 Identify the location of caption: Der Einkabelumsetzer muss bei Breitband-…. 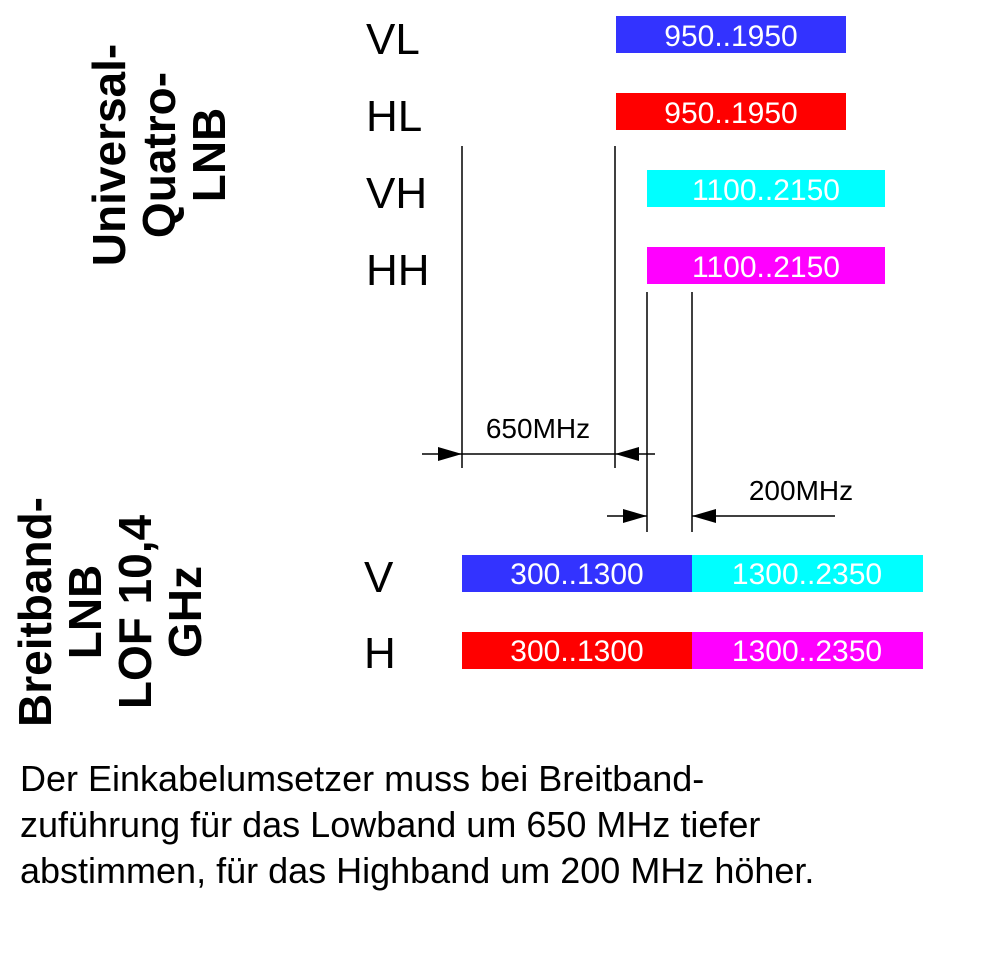
(505, 825).